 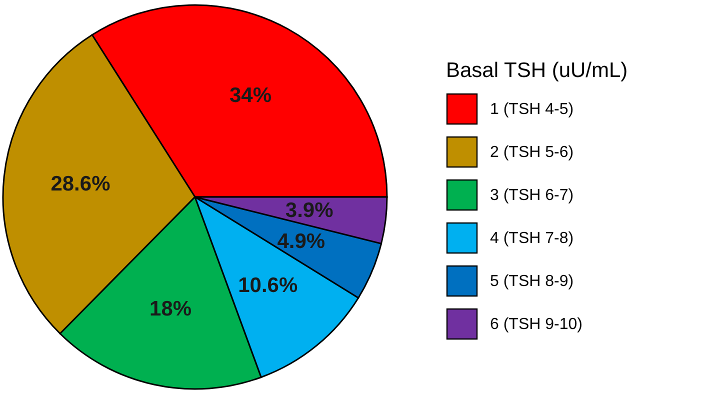 What do you see at coordinates (536, 324) in the screenshot?
I see `legend-label: 6 (TSH 9-10)` at bounding box center [536, 324].